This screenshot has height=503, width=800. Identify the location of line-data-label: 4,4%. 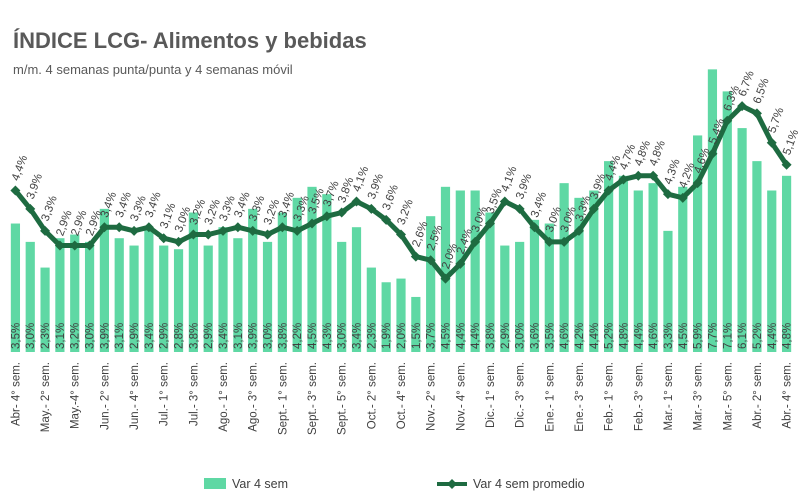
(20, 168).